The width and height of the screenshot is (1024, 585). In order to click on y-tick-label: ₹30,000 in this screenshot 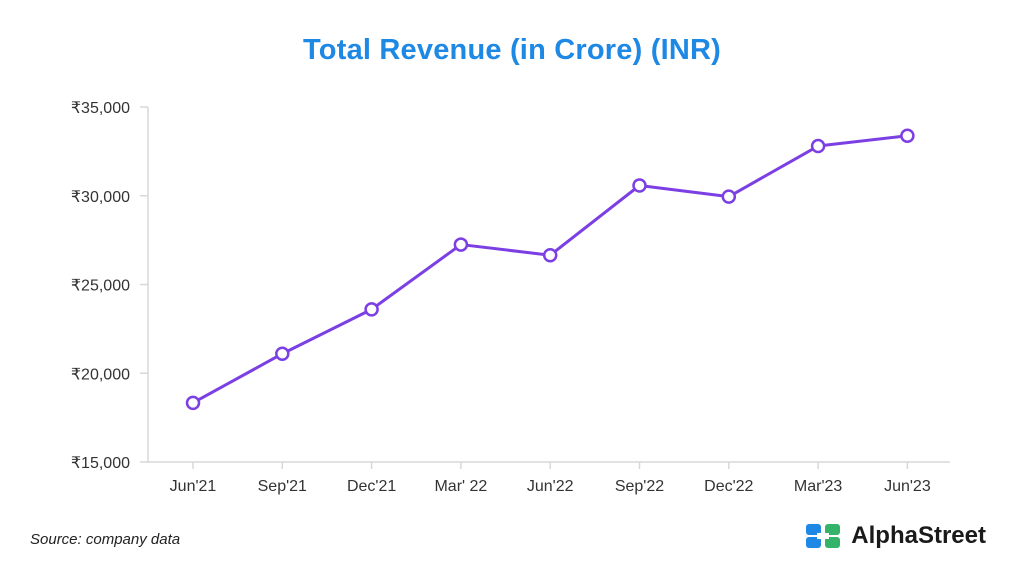, I will do `click(100, 197)`.